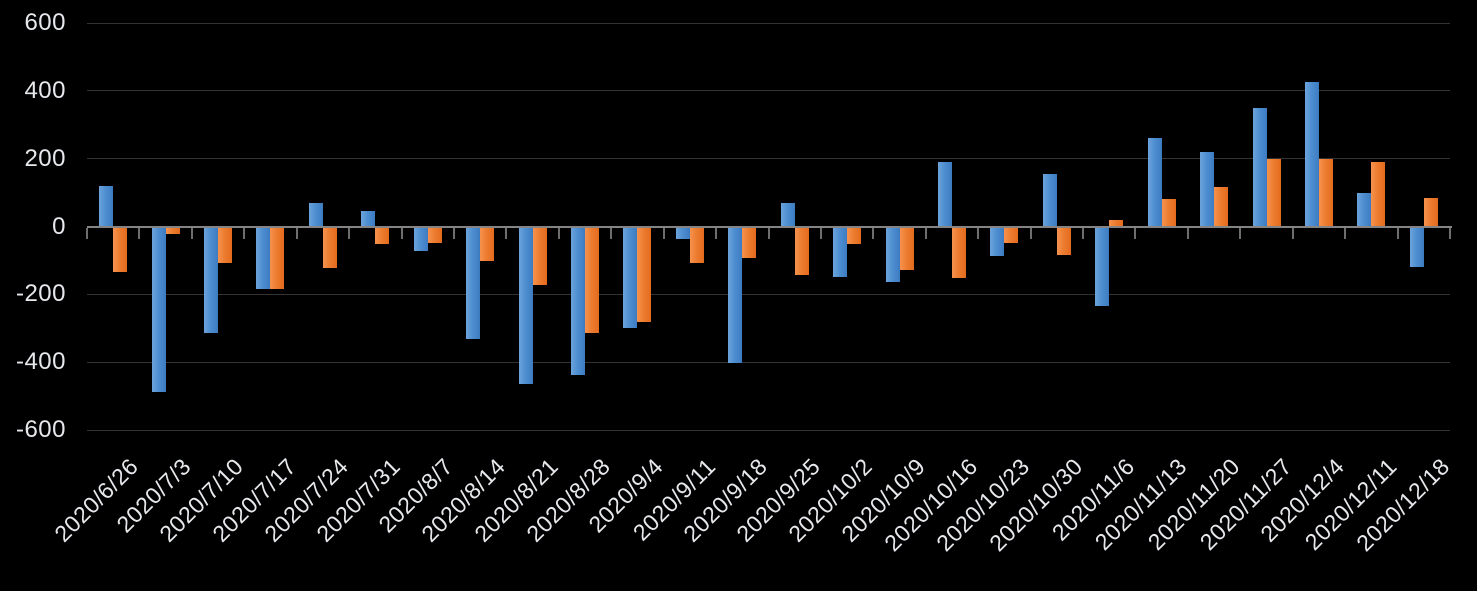  I want to click on y-axis-tick-label: -600, so click(40, 429).